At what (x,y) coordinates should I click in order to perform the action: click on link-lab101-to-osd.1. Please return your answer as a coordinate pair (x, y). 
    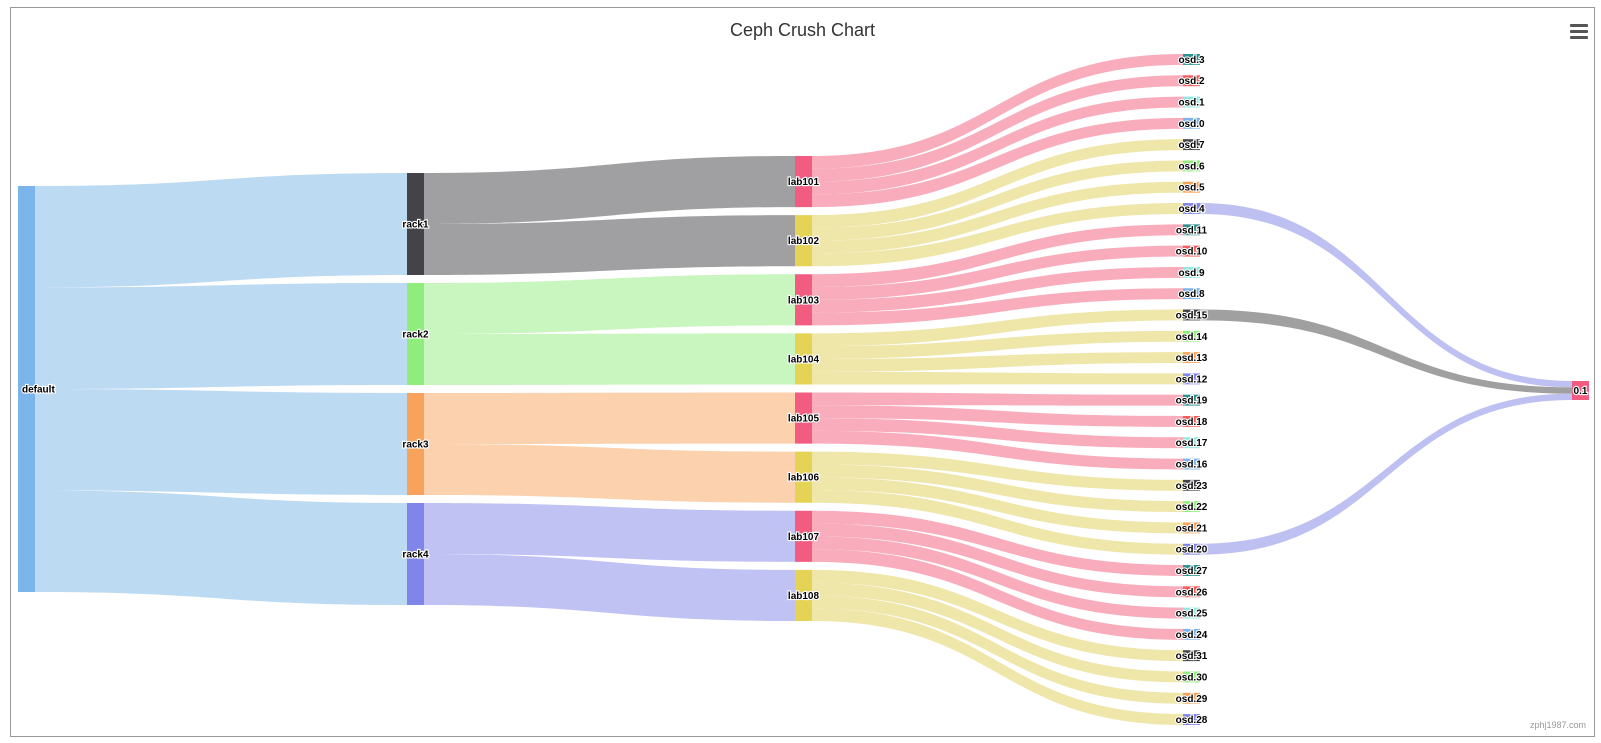
    Looking at the image, I should click on (997, 145).